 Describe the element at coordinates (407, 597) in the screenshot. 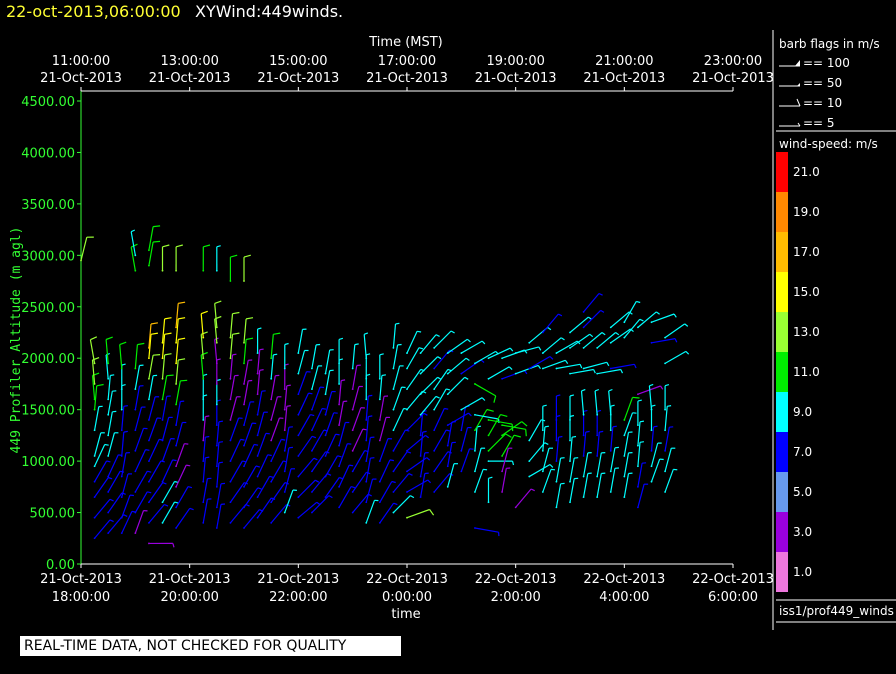

I see `x-tick-time: 0:00:00` at that location.